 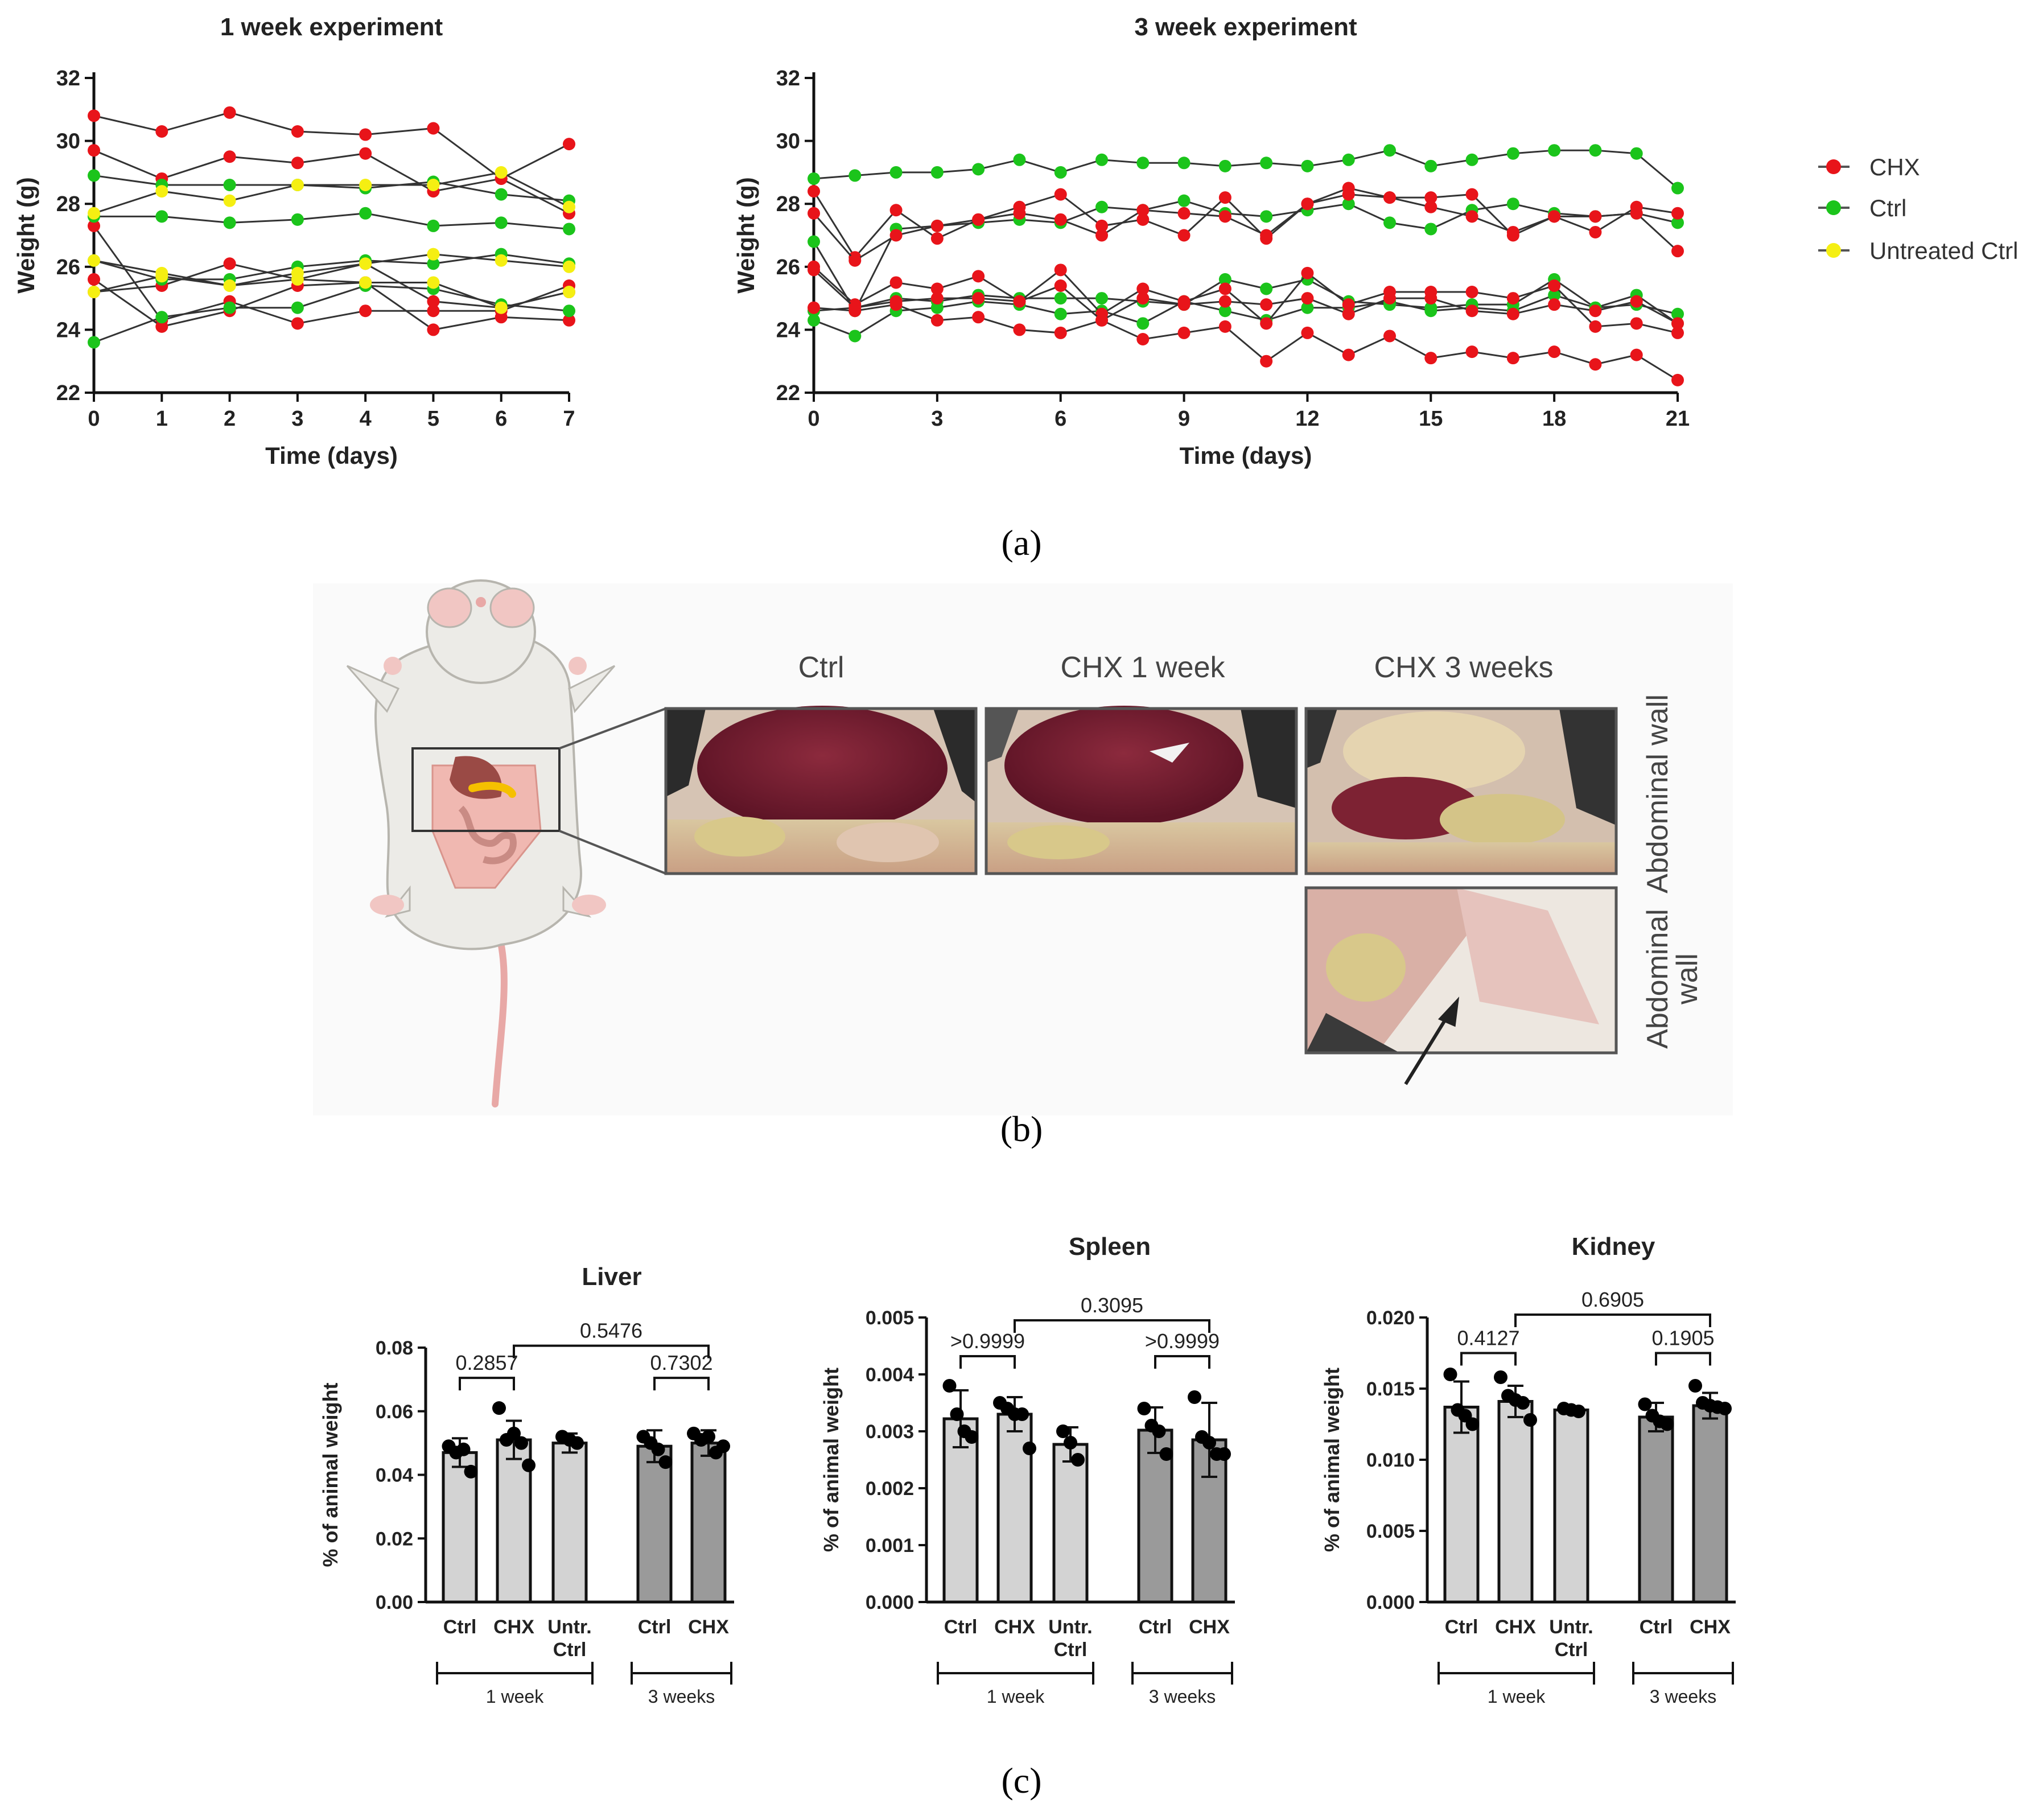 I want to click on chart-title: 3 week experiment, so click(x=1245, y=27).